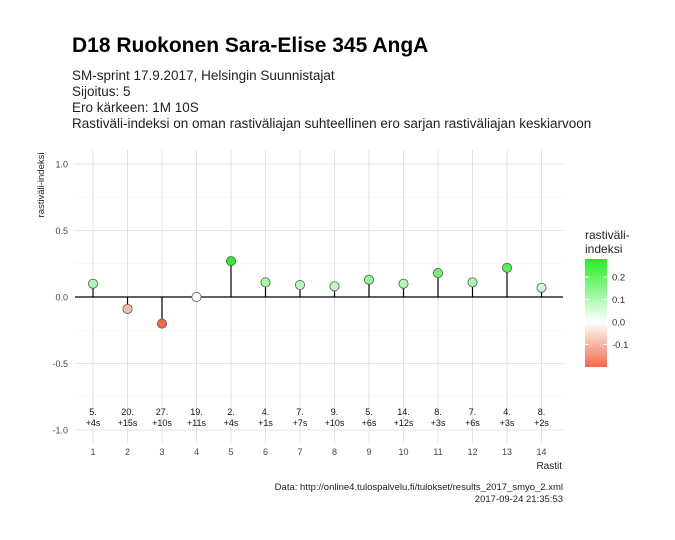 The image size is (675, 540). I want to click on rank-label: 2., so click(231, 412).